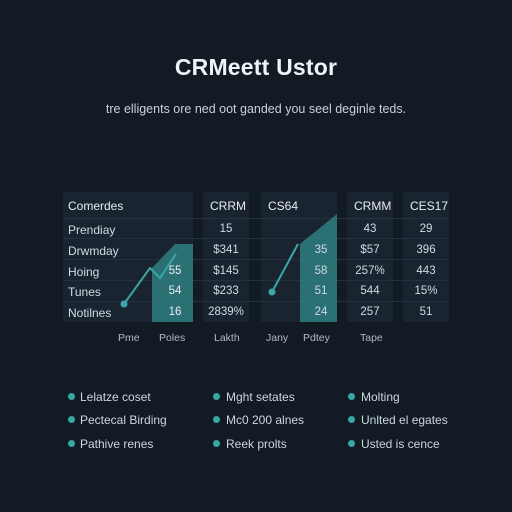 This screenshot has height=512, width=512. Describe the element at coordinates (129, 338) in the screenshot. I see `axis-label-0: Pme` at that location.